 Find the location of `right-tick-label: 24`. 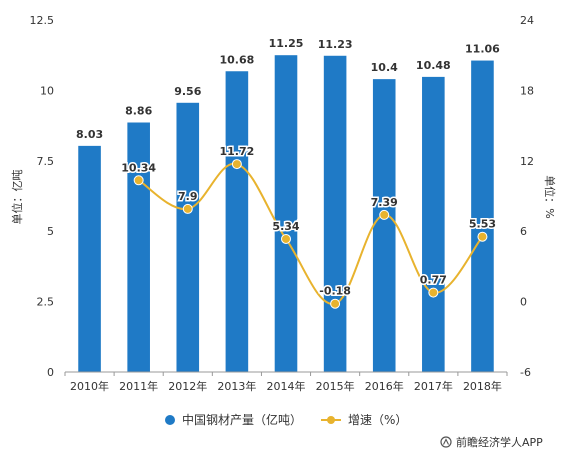

right-tick-label: 24 is located at coordinates (527, 20).